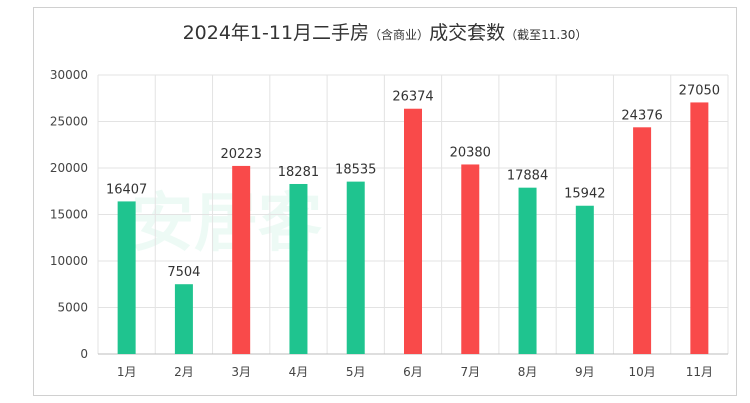  I want to click on bar-9月, so click(584, 279).